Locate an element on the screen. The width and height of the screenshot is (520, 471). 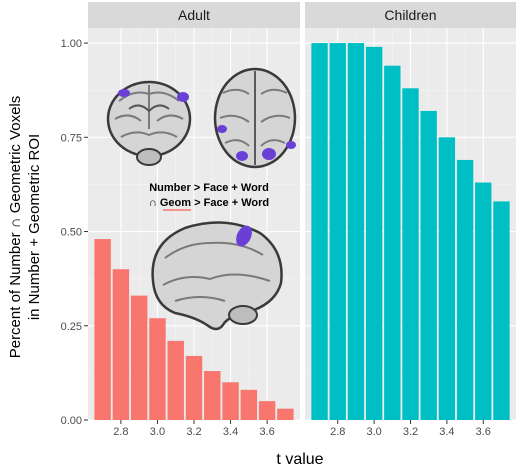
bar-children-3.2 is located at coordinates (410, 254).